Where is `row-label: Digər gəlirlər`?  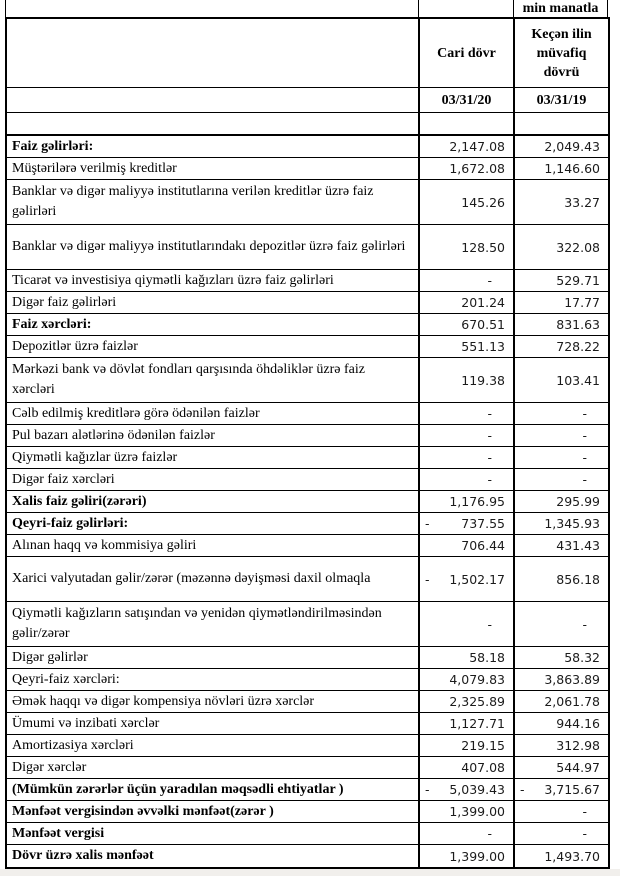
row-label: Digər gəlirlər is located at coordinates (213, 657).